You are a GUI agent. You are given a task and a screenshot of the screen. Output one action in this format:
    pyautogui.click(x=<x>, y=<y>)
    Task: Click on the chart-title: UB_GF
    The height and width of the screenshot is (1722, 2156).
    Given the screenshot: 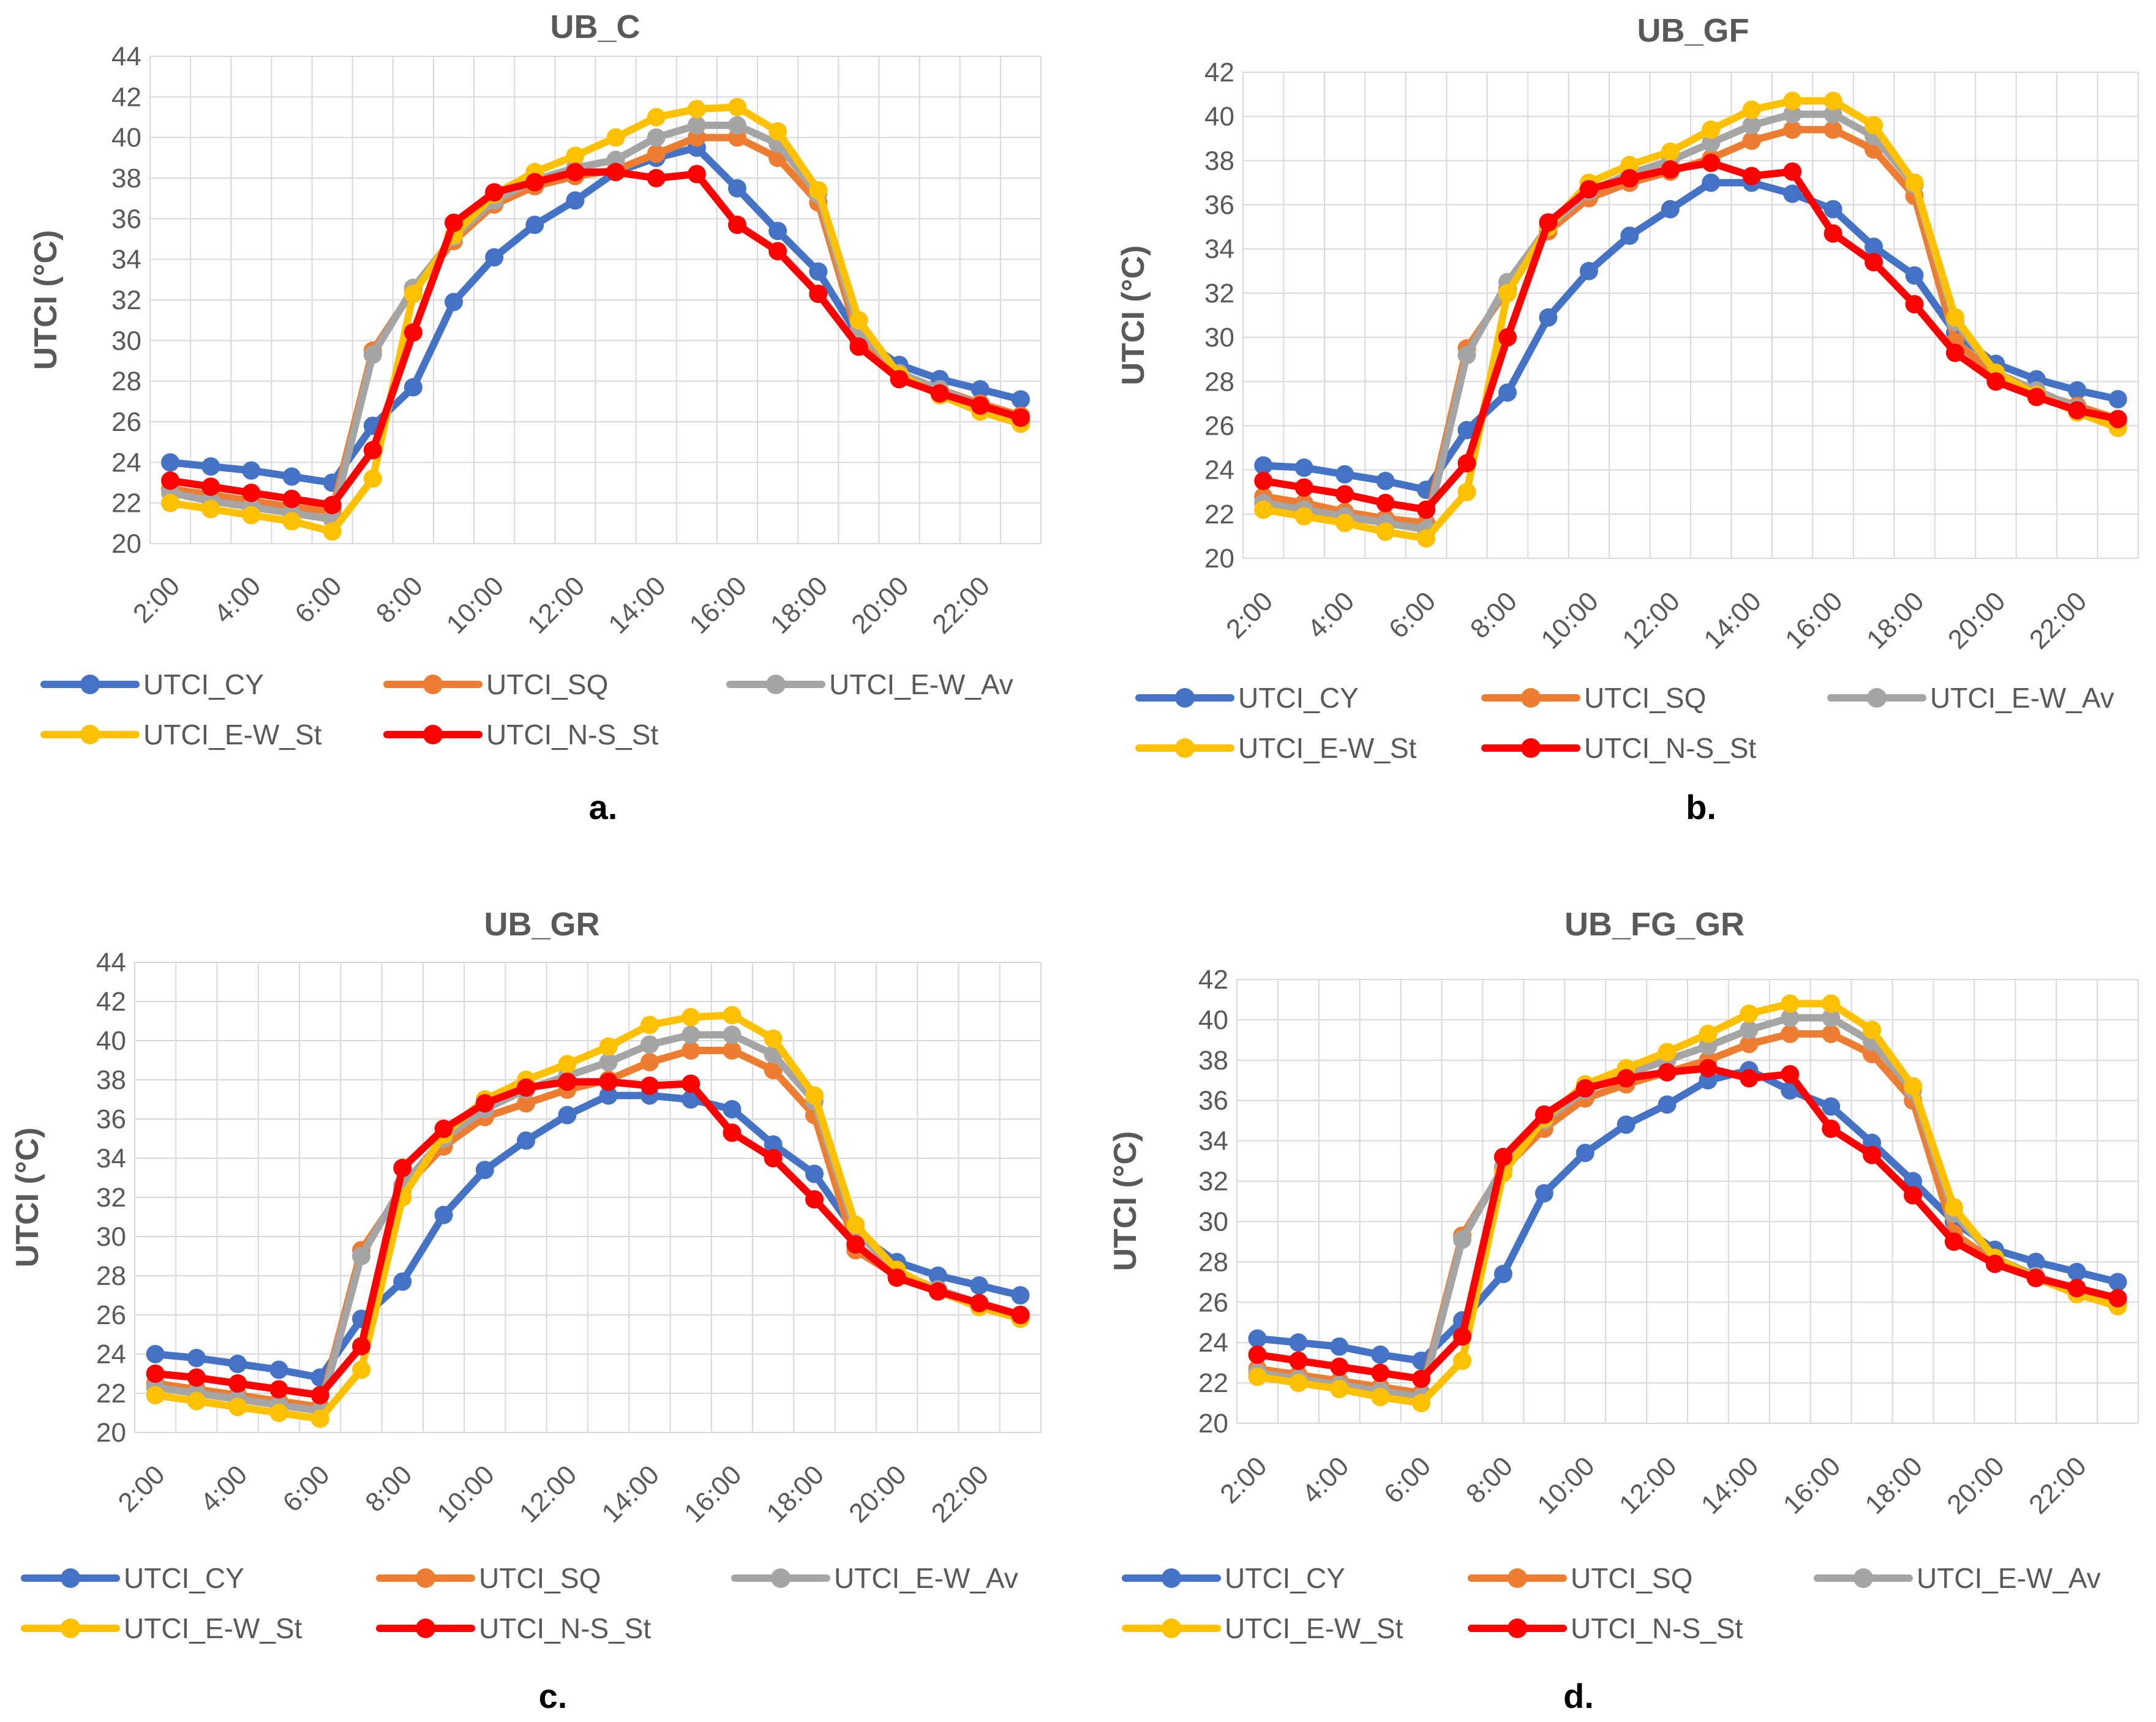 What is the action you would take?
    pyautogui.click(x=1693, y=31)
    